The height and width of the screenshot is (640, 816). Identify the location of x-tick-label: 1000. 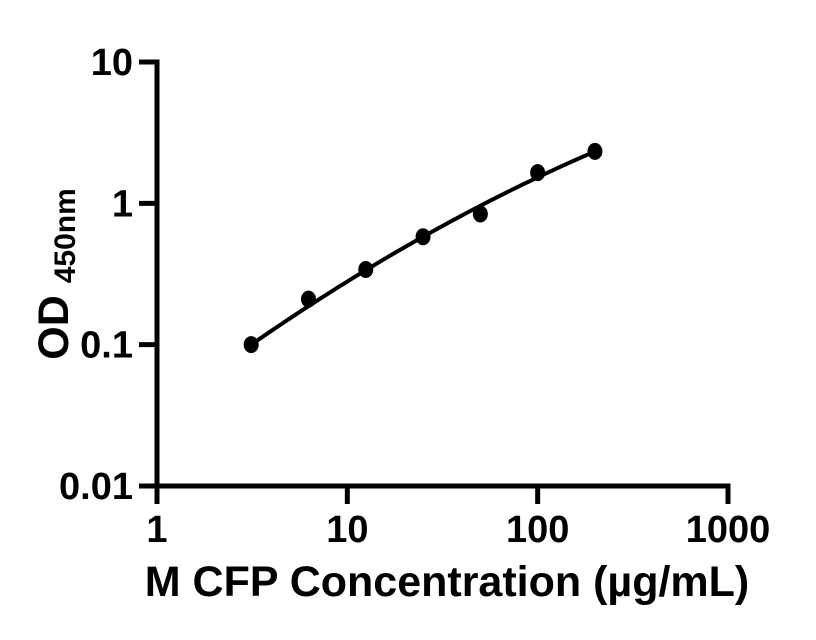
(728, 530).